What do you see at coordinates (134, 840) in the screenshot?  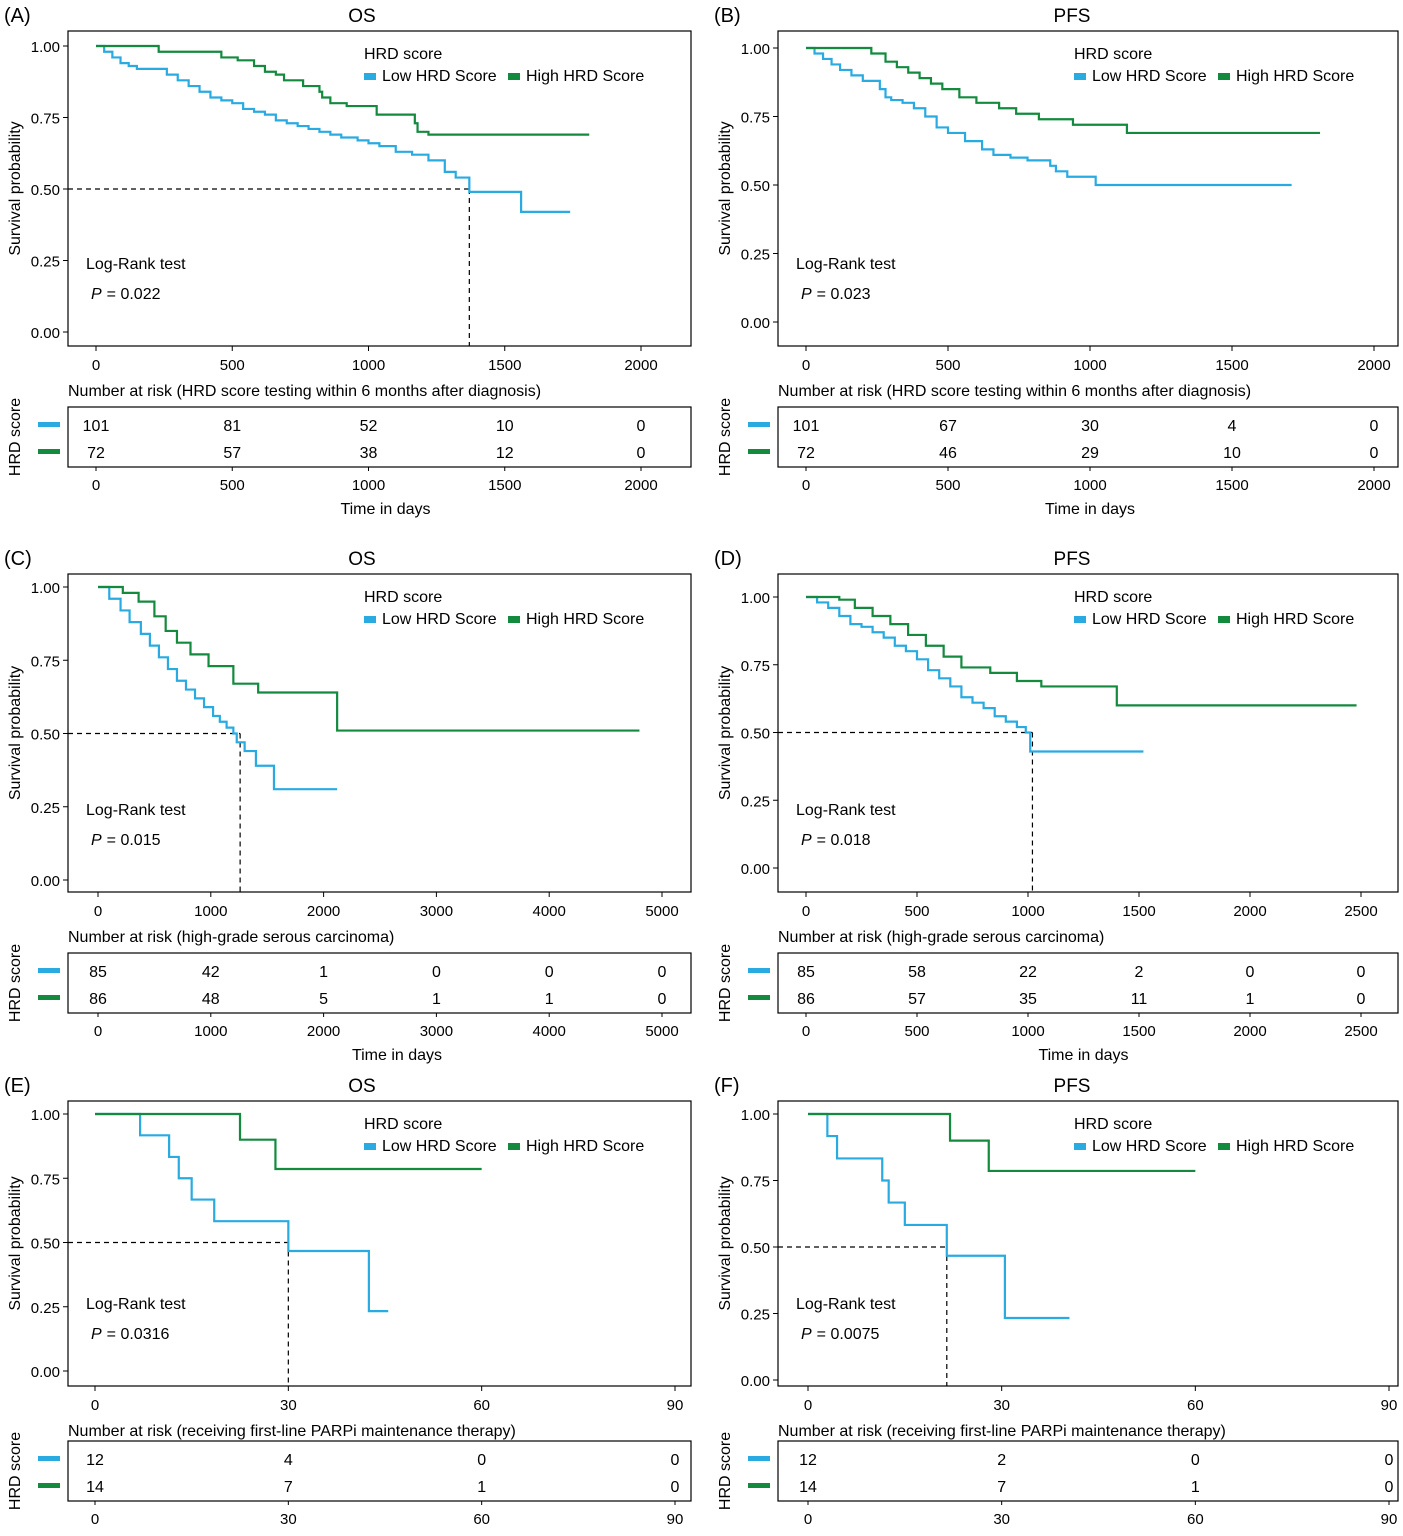 I see `p-value-text: = 0.015` at bounding box center [134, 840].